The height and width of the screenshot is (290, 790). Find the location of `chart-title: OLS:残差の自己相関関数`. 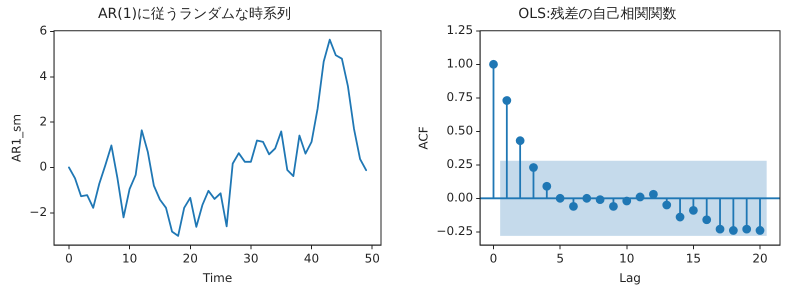

chart-title: OLS:残差の自己相関関数 is located at coordinates (597, 14).